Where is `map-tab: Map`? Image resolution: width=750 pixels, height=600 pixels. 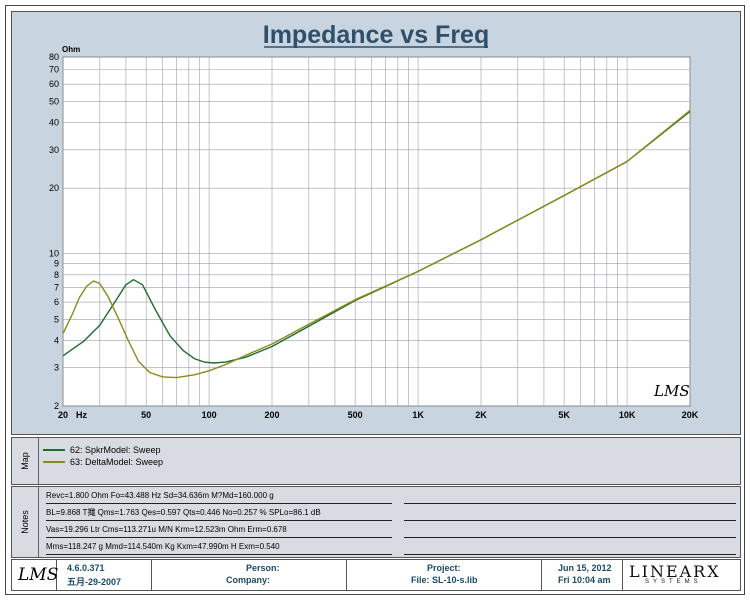 map-tab: Map is located at coordinates (25, 461).